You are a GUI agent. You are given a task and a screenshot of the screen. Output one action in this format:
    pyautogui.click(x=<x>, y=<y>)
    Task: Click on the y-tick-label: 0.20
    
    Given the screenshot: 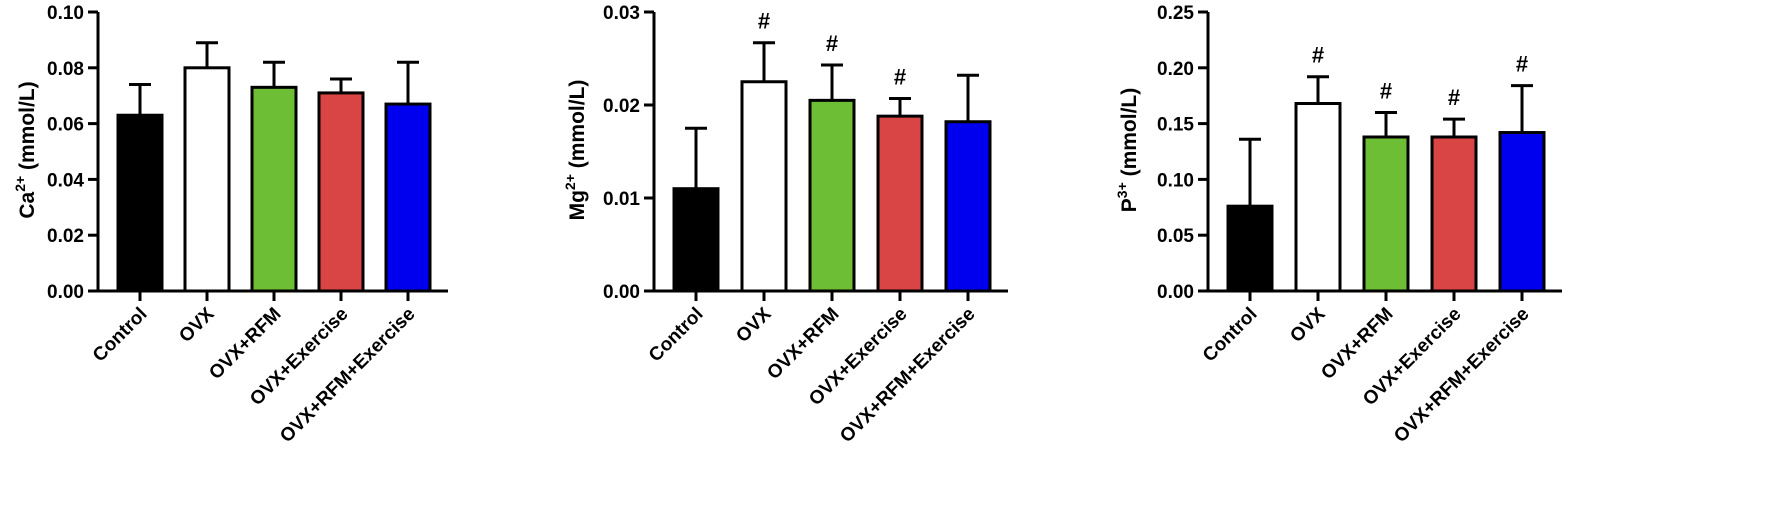 What is the action you would take?
    pyautogui.click(x=1175, y=69)
    